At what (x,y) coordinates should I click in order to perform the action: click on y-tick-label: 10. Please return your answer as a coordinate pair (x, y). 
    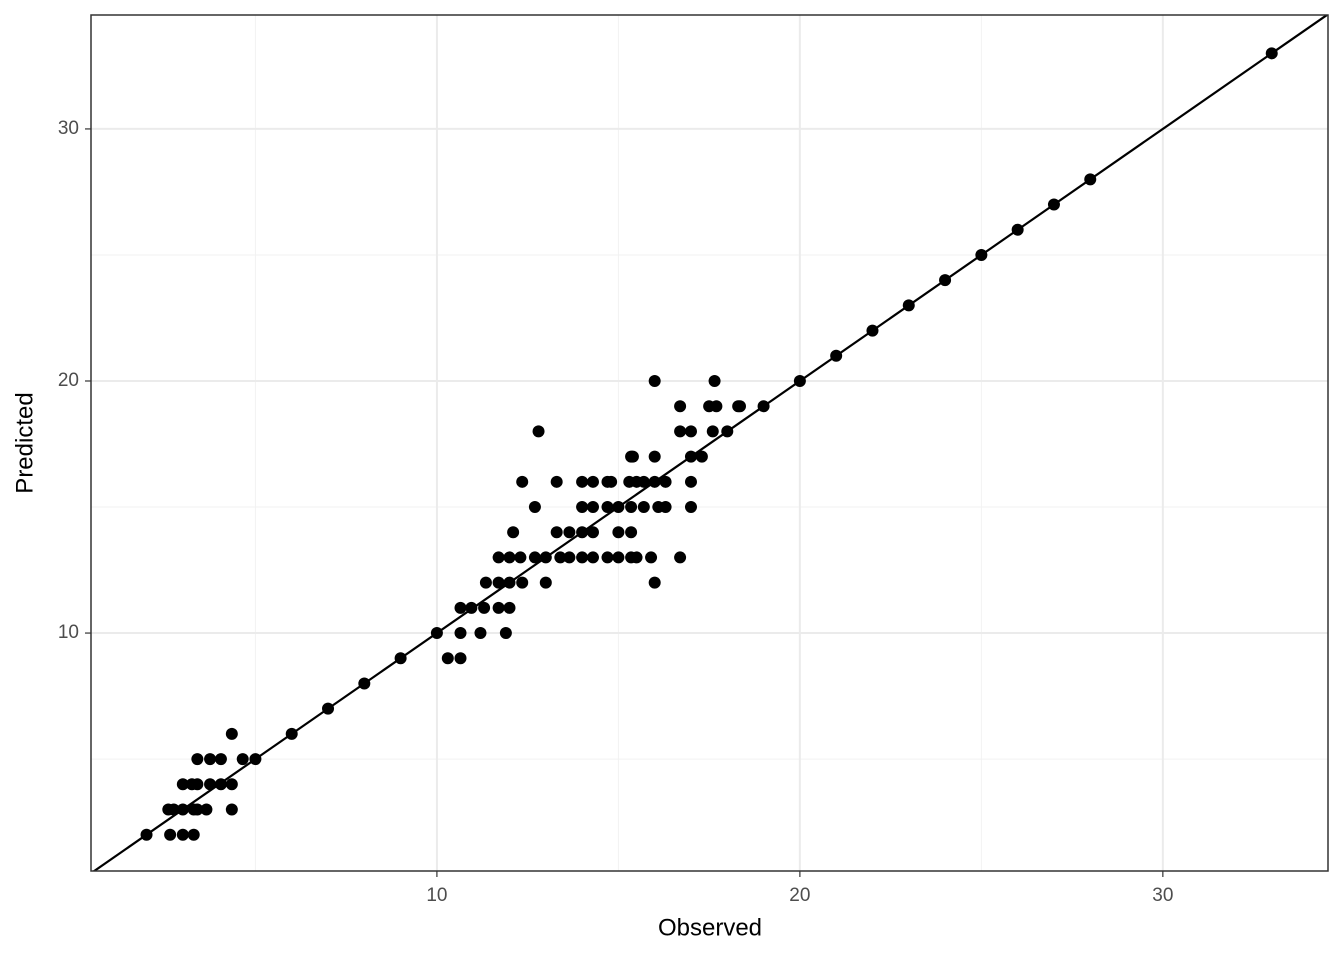
    Looking at the image, I should click on (68, 632).